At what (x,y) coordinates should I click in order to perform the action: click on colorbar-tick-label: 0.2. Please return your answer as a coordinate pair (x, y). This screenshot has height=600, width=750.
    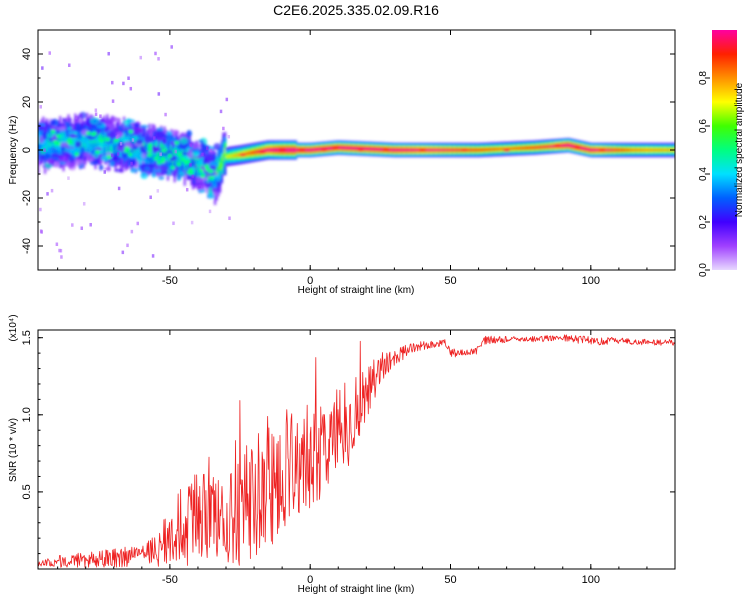
    Looking at the image, I should click on (703, 222).